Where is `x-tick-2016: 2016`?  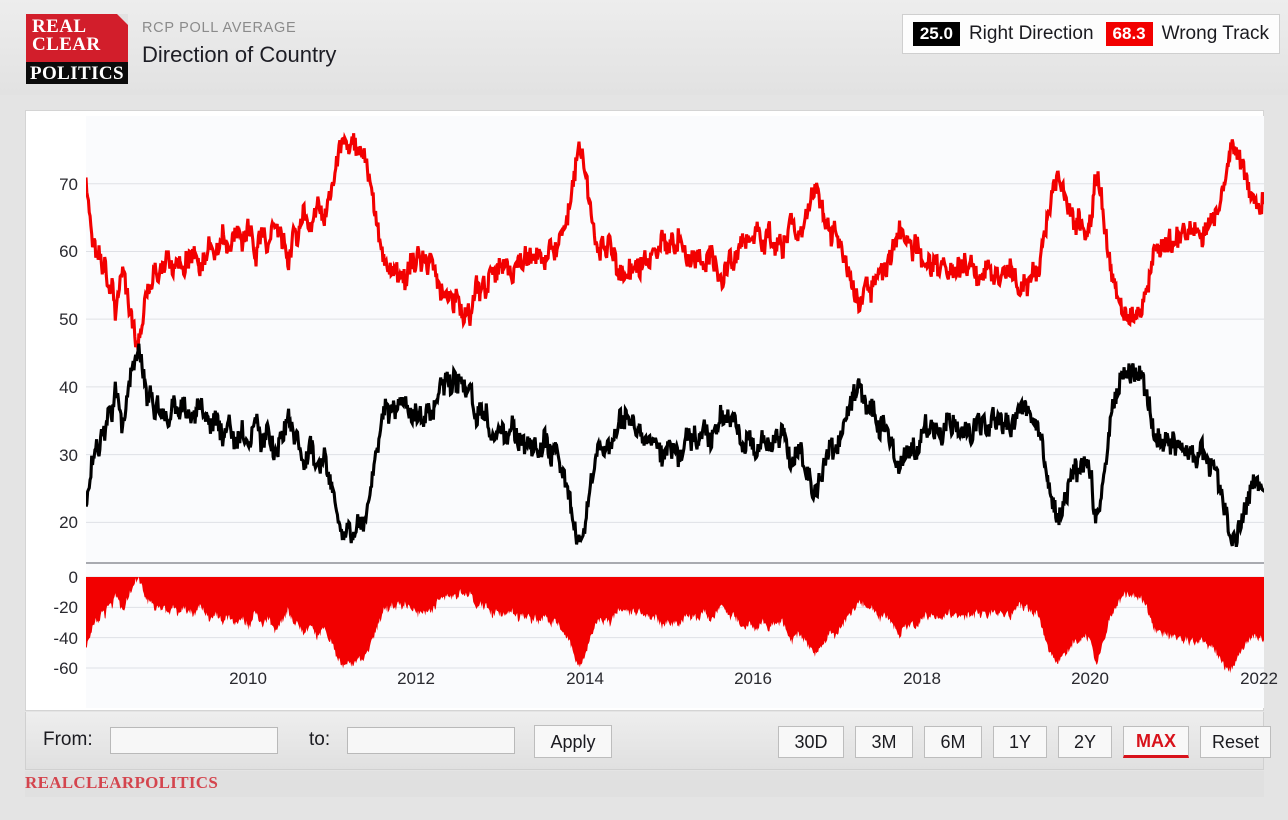
x-tick-2016: 2016 is located at coordinates (753, 678).